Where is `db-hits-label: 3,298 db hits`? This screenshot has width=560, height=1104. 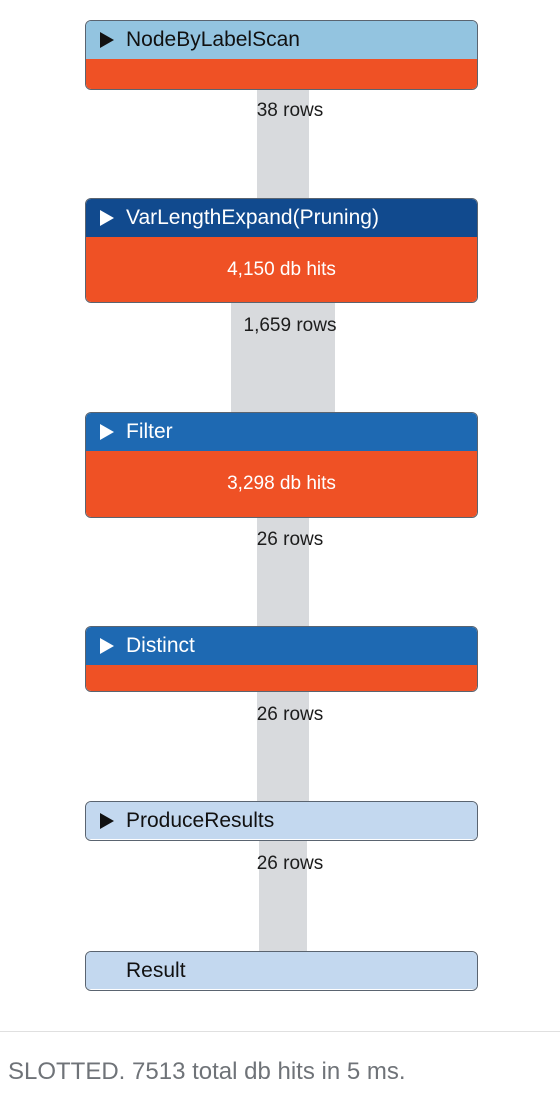
db-hits-label: 3,298 db hits is located at coordinates (281, 483).